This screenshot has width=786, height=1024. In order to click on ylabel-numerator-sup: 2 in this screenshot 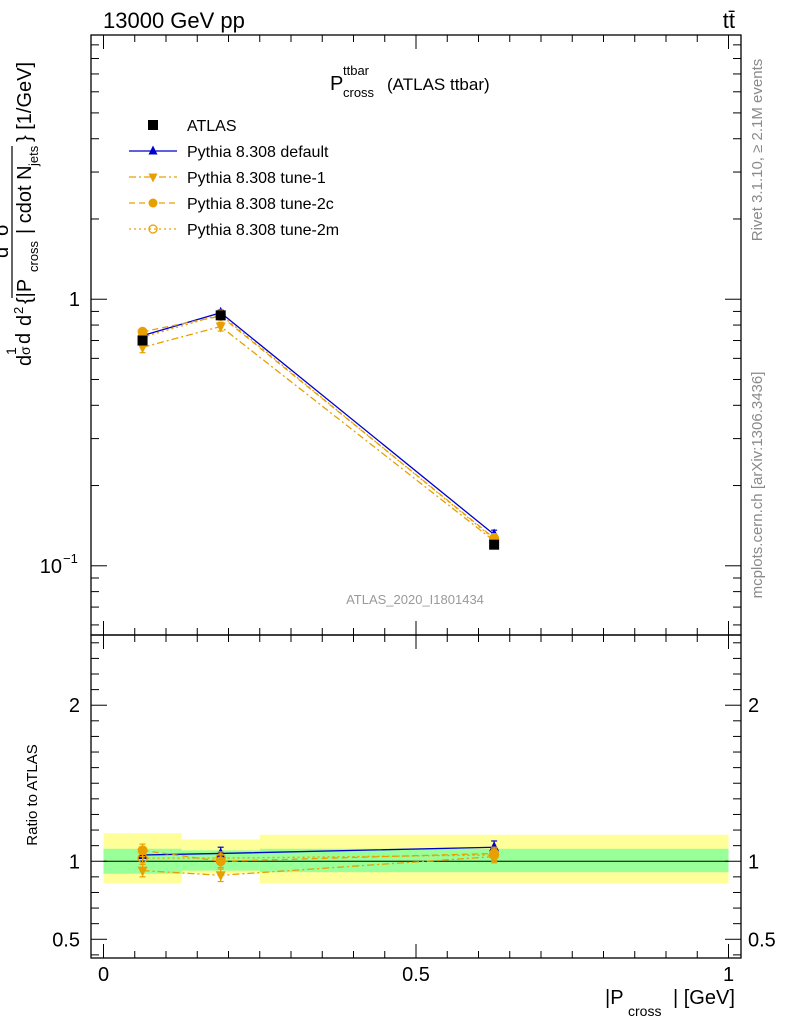, I will do `click(1, 242)`.